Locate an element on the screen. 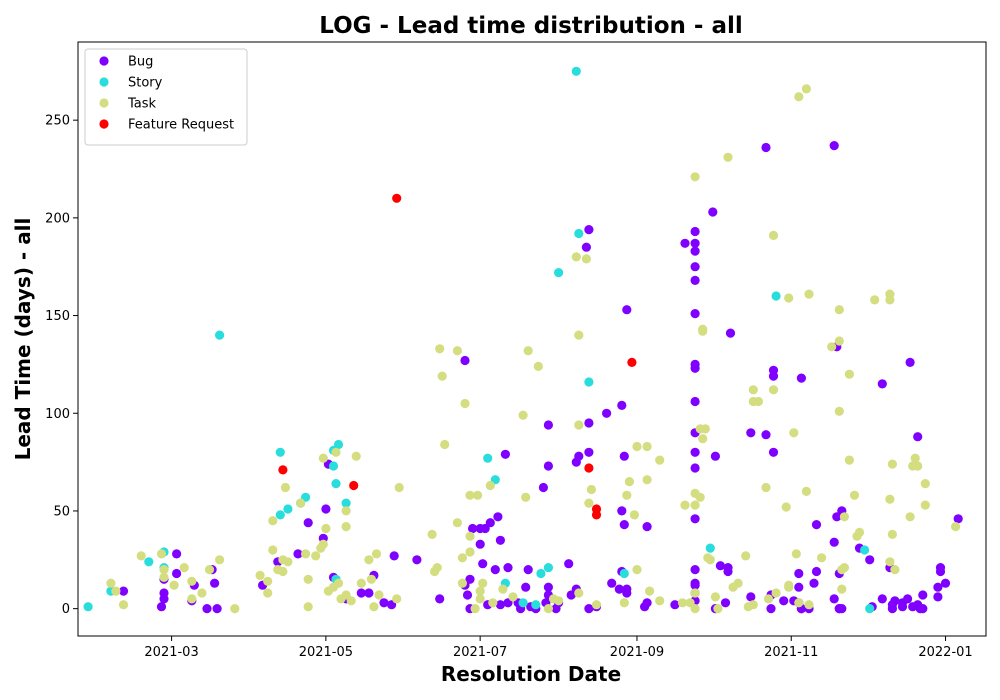  y-axis: 0 50 100 150 200 250 is located at coordinates (61, 365).